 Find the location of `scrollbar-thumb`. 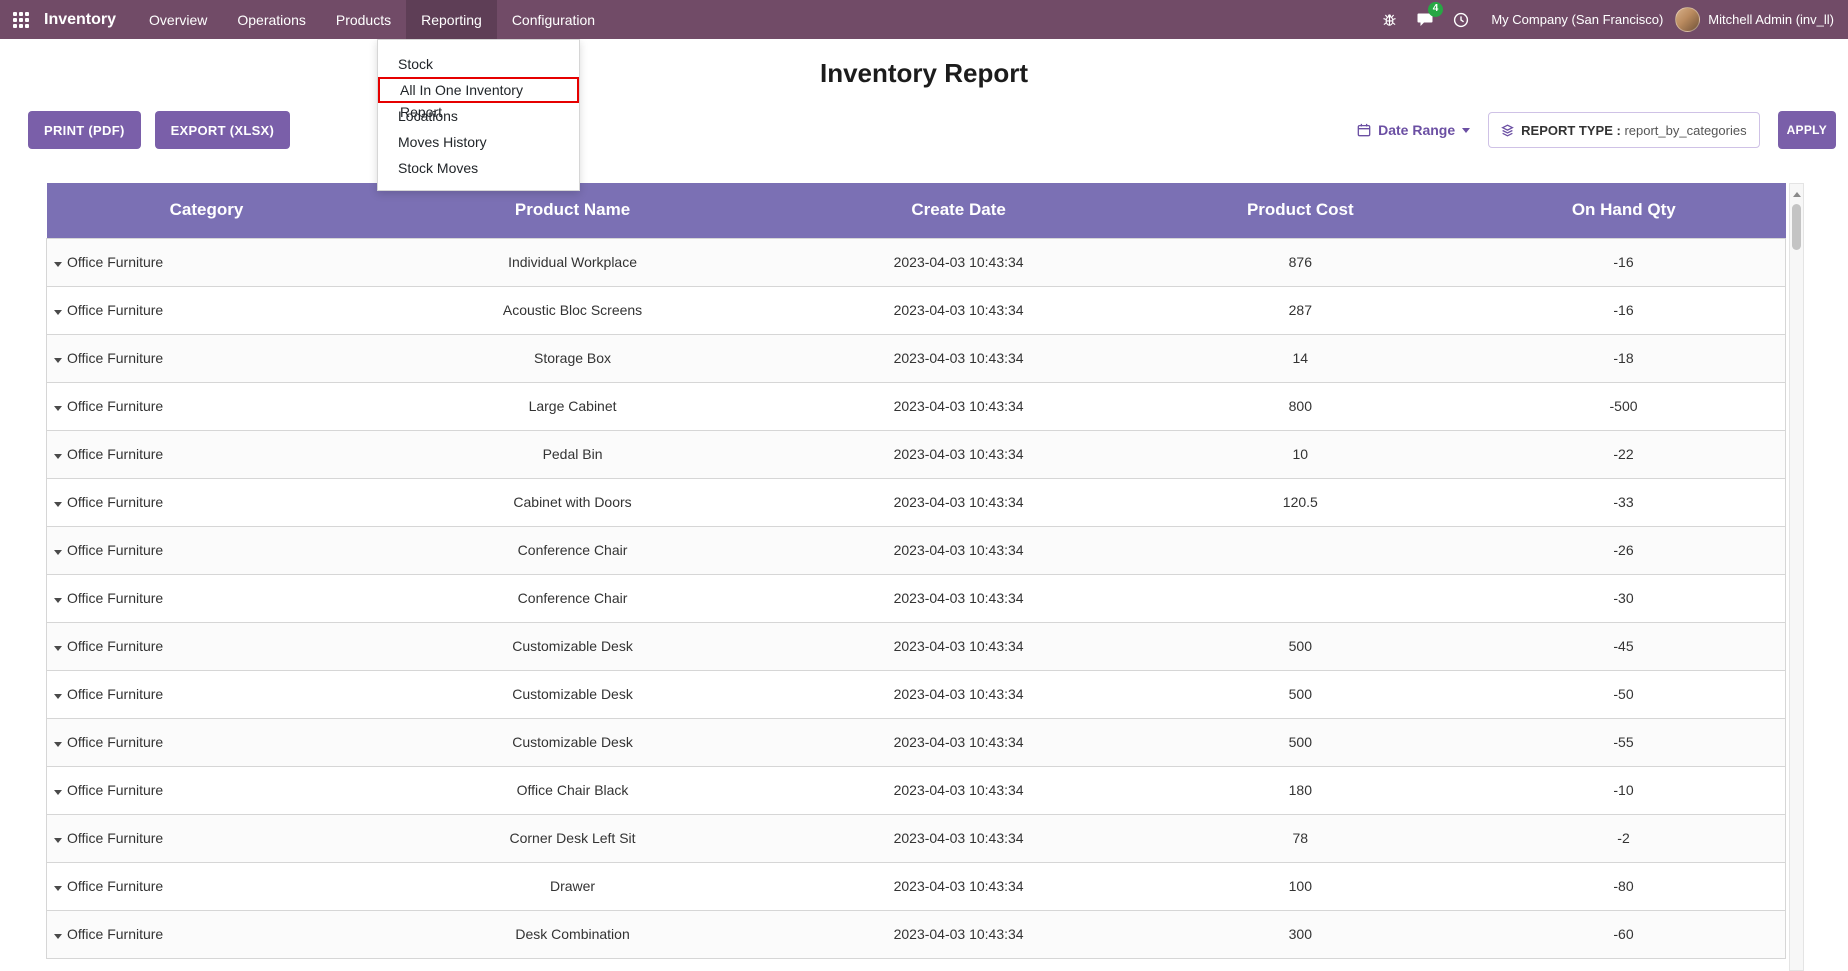

scrollbar-thumb is located at coordinates (1796, 227).